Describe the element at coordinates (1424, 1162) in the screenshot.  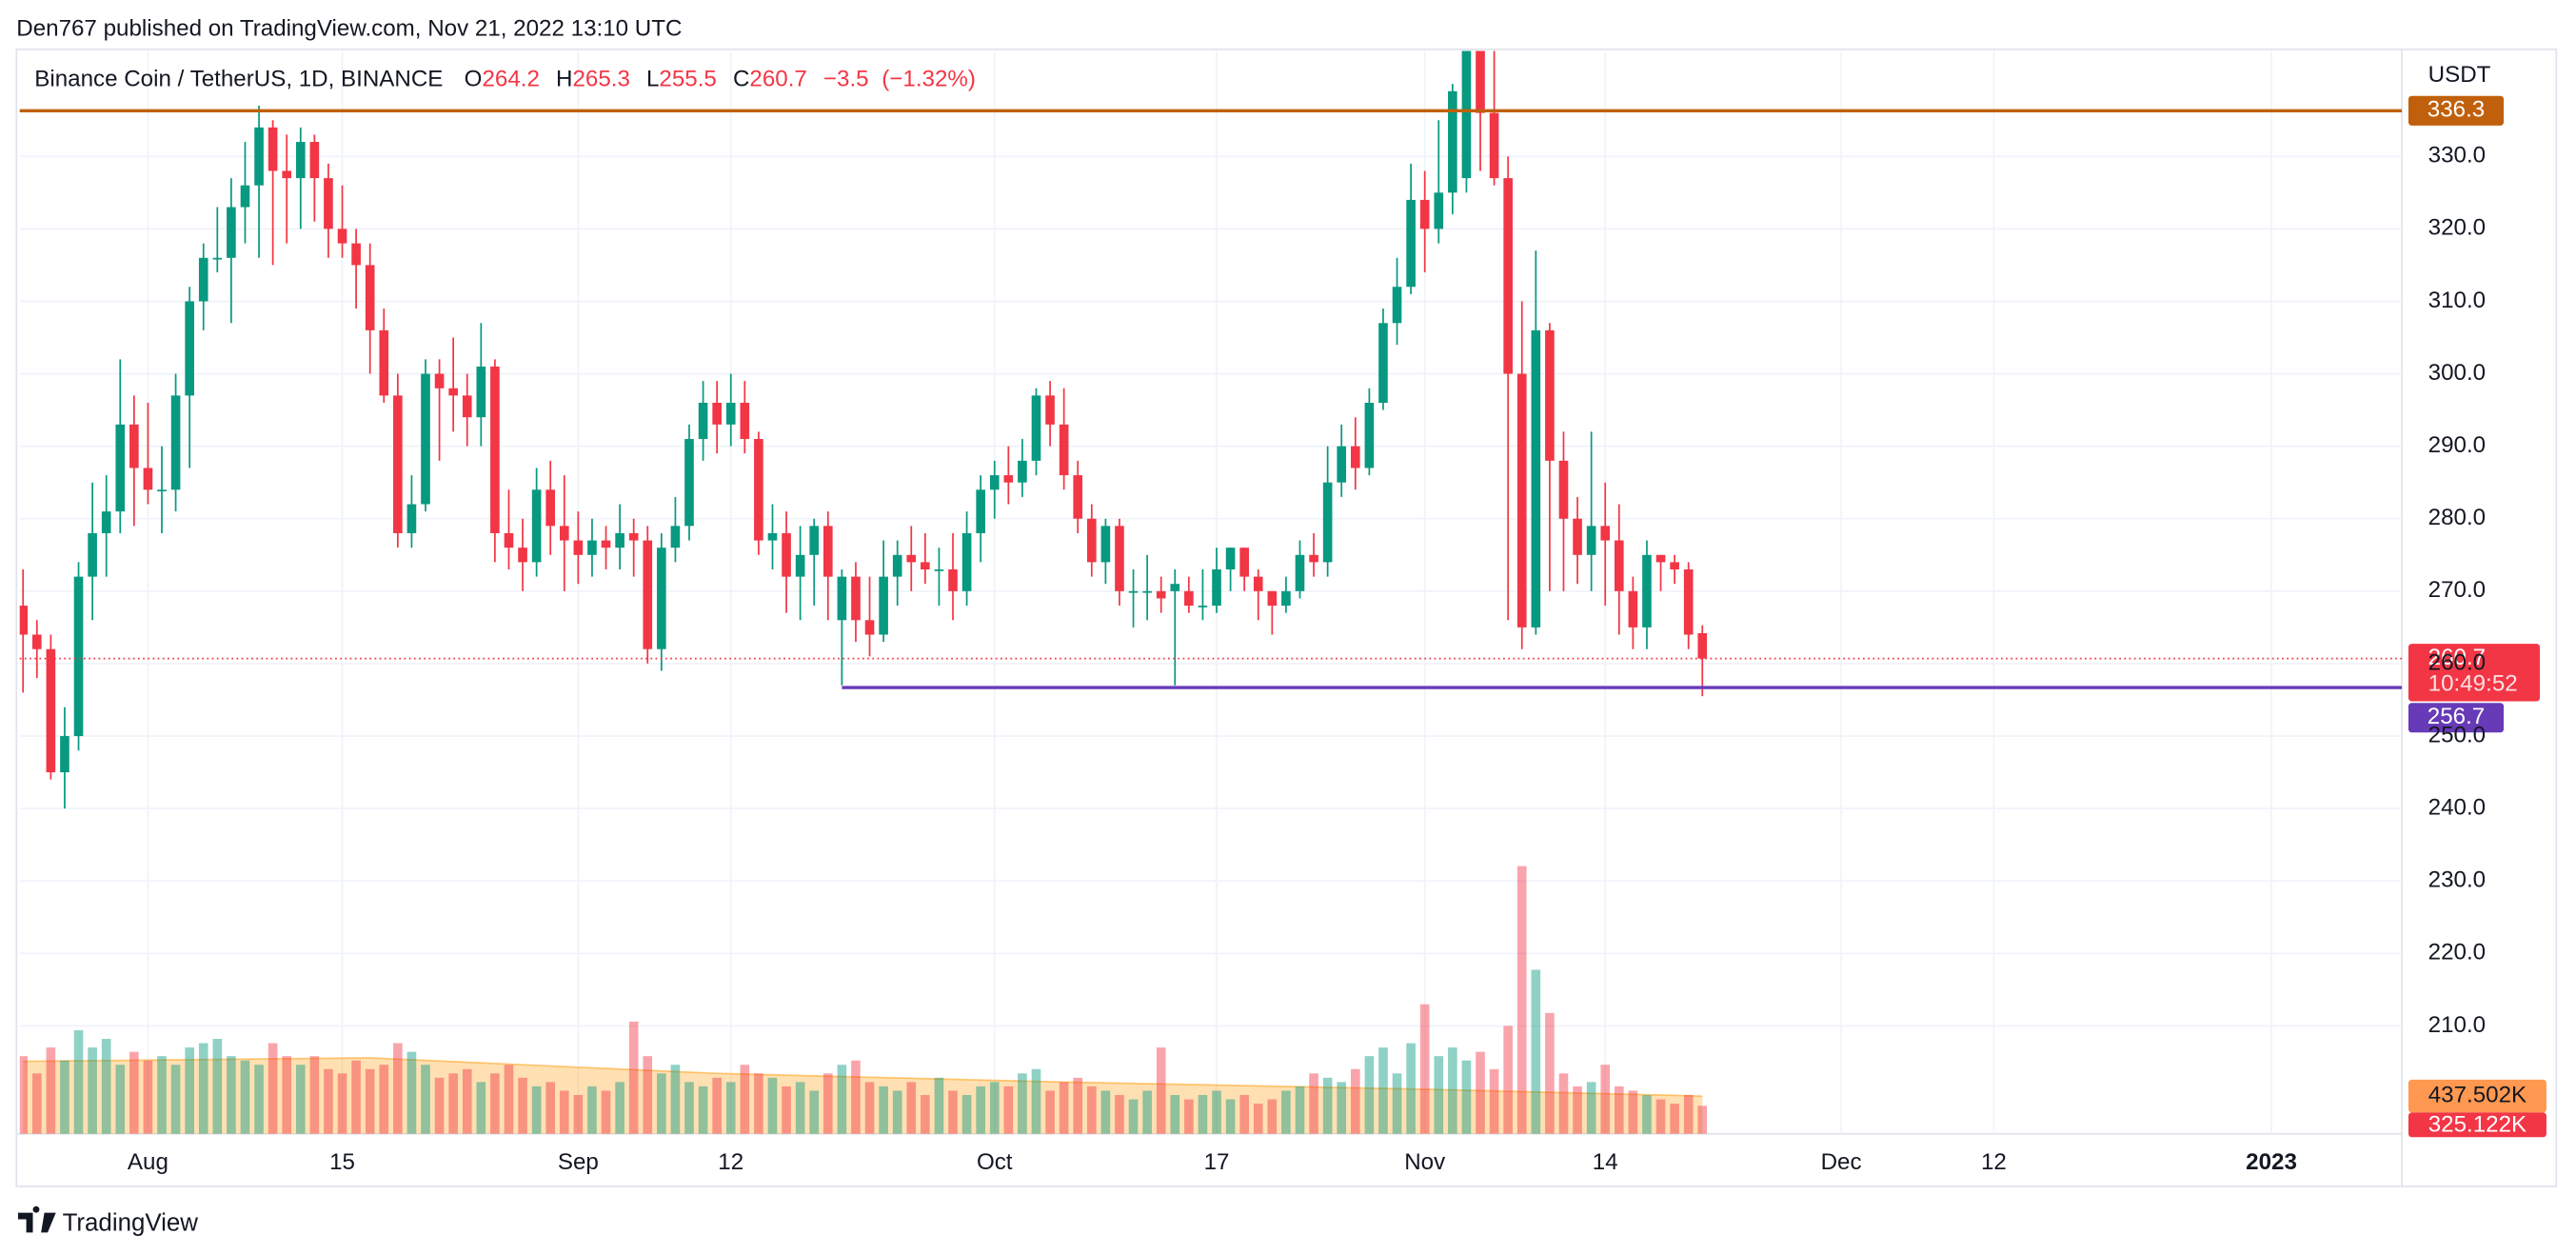
I see `x-tick-label: Nov` at that location.